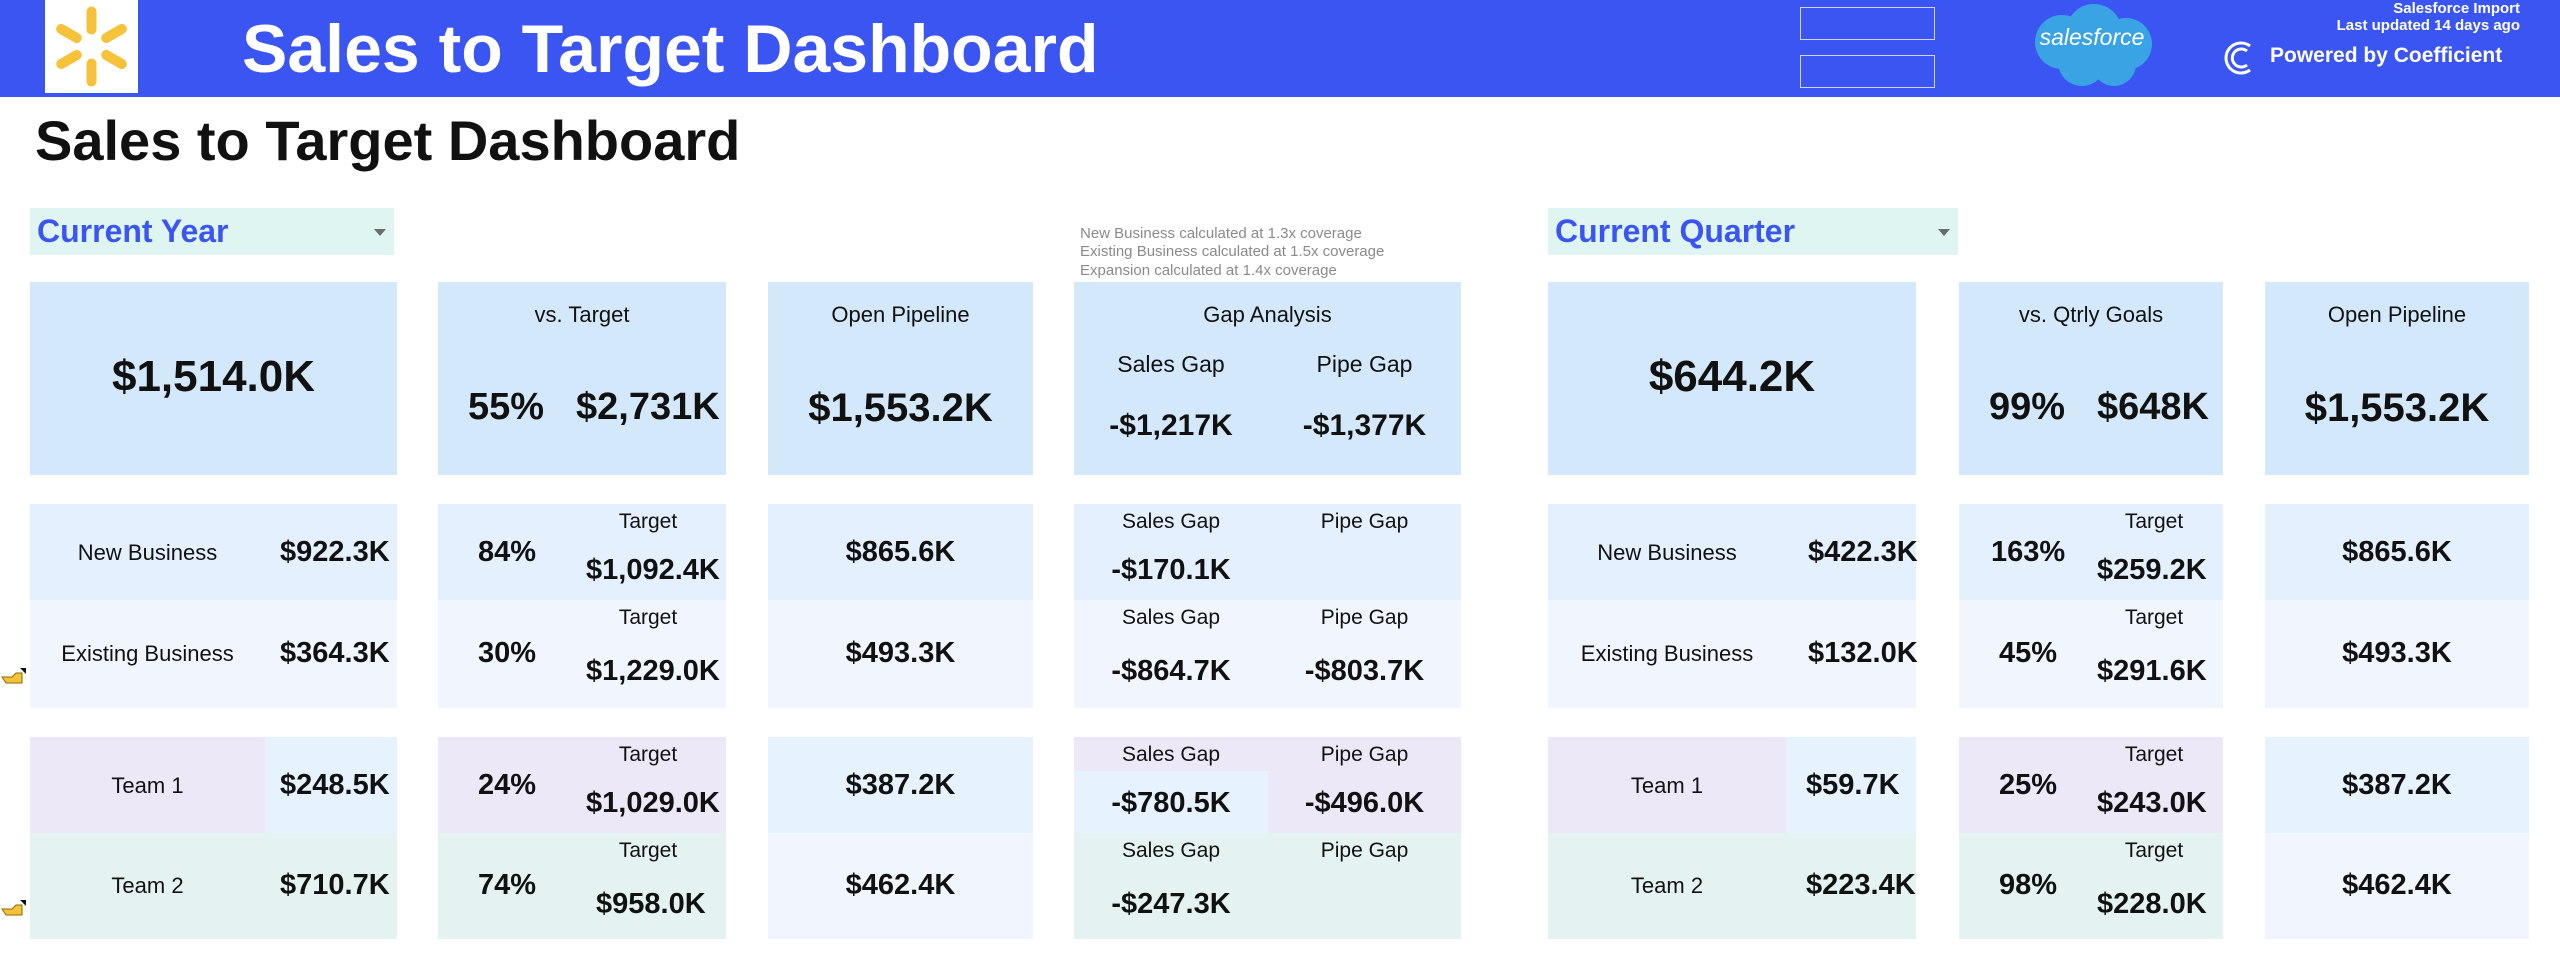 The image size is (2560, 967). I want to click on quarter-pipeline-label: Open Pipeline, so click(2397, 314).